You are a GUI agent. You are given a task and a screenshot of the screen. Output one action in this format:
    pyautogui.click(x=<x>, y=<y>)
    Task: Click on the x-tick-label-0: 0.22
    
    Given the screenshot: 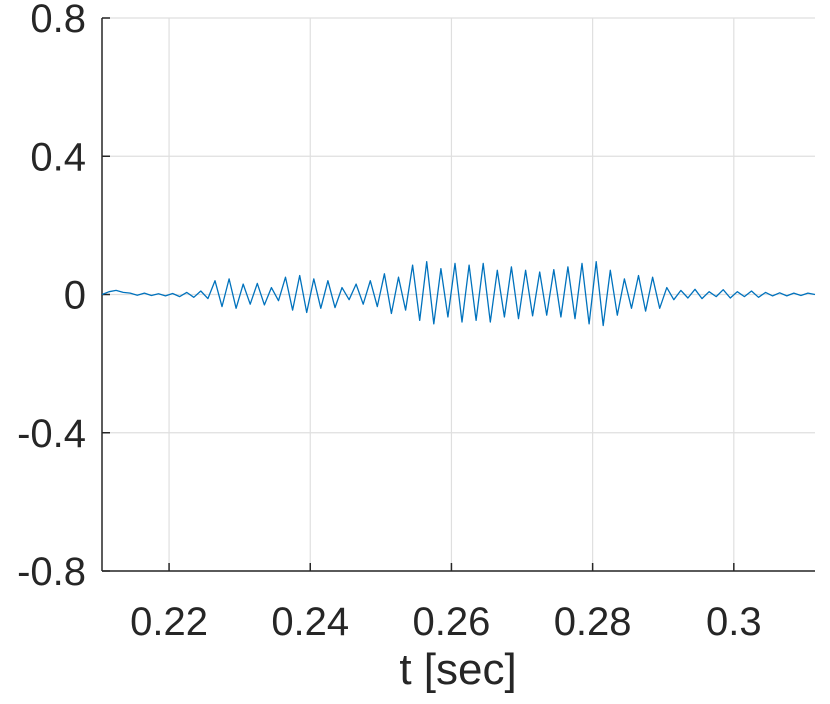 What is the action you would take?
    pyautogui.click(x=169, y=622)
    